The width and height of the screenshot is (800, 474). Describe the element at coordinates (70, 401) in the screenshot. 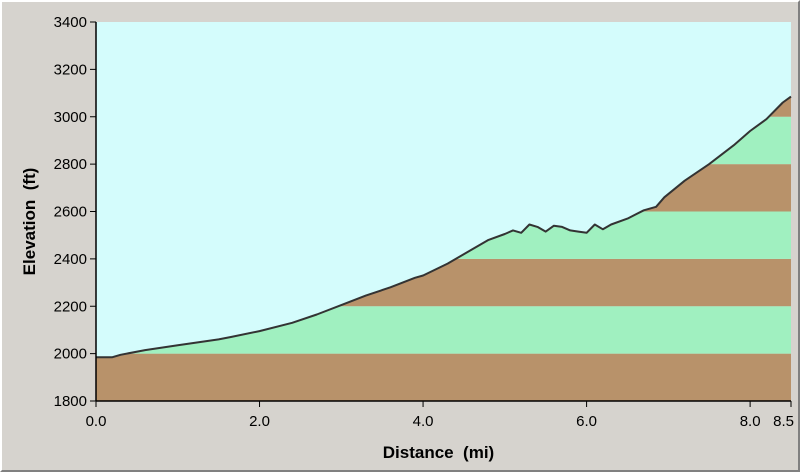

I see `y-tick-label: 1800` at that location.